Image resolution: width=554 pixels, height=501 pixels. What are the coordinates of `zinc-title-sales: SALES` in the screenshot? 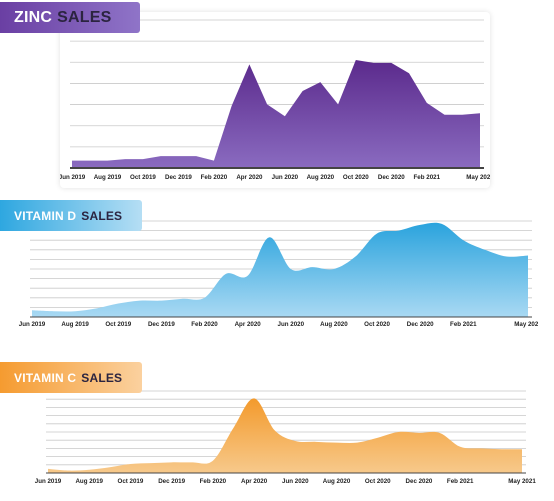 It's located at (84, 17).